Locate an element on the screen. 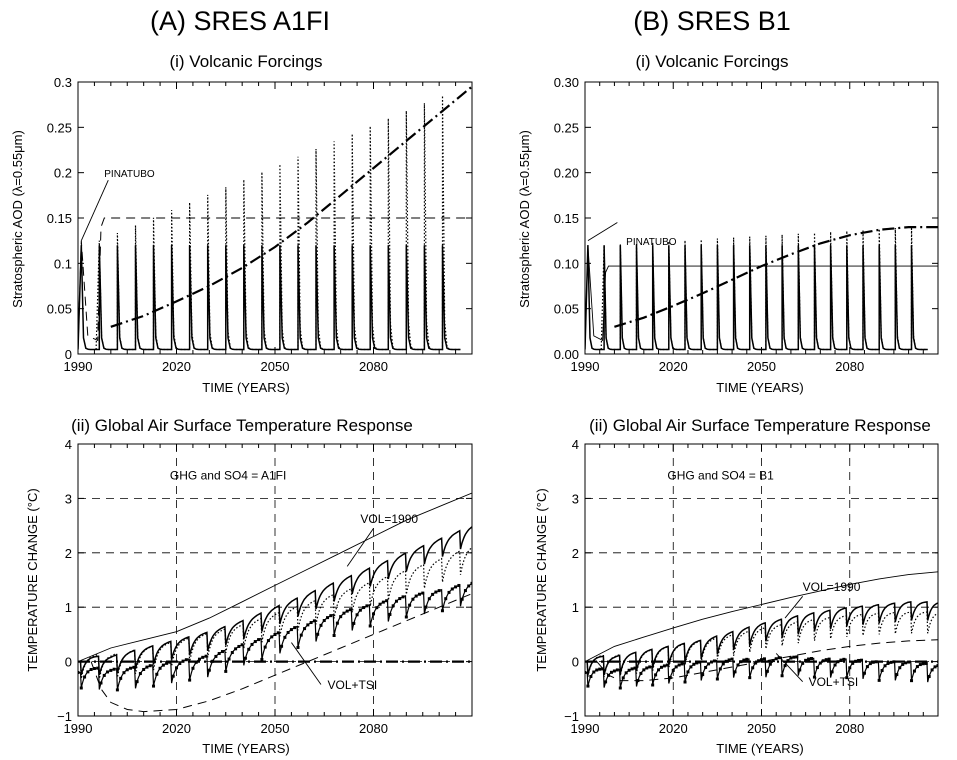 The height and width of the screenshot is (760, 957). annotation-1: VOL=1990 is located at coordinates (389, 519).